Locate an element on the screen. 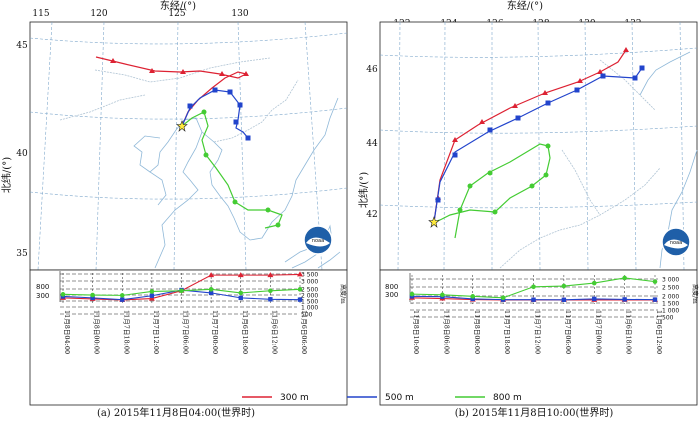 The image size is (700, 423). lat-ticks: 45 40 35 is located at coordinates (22, 150).